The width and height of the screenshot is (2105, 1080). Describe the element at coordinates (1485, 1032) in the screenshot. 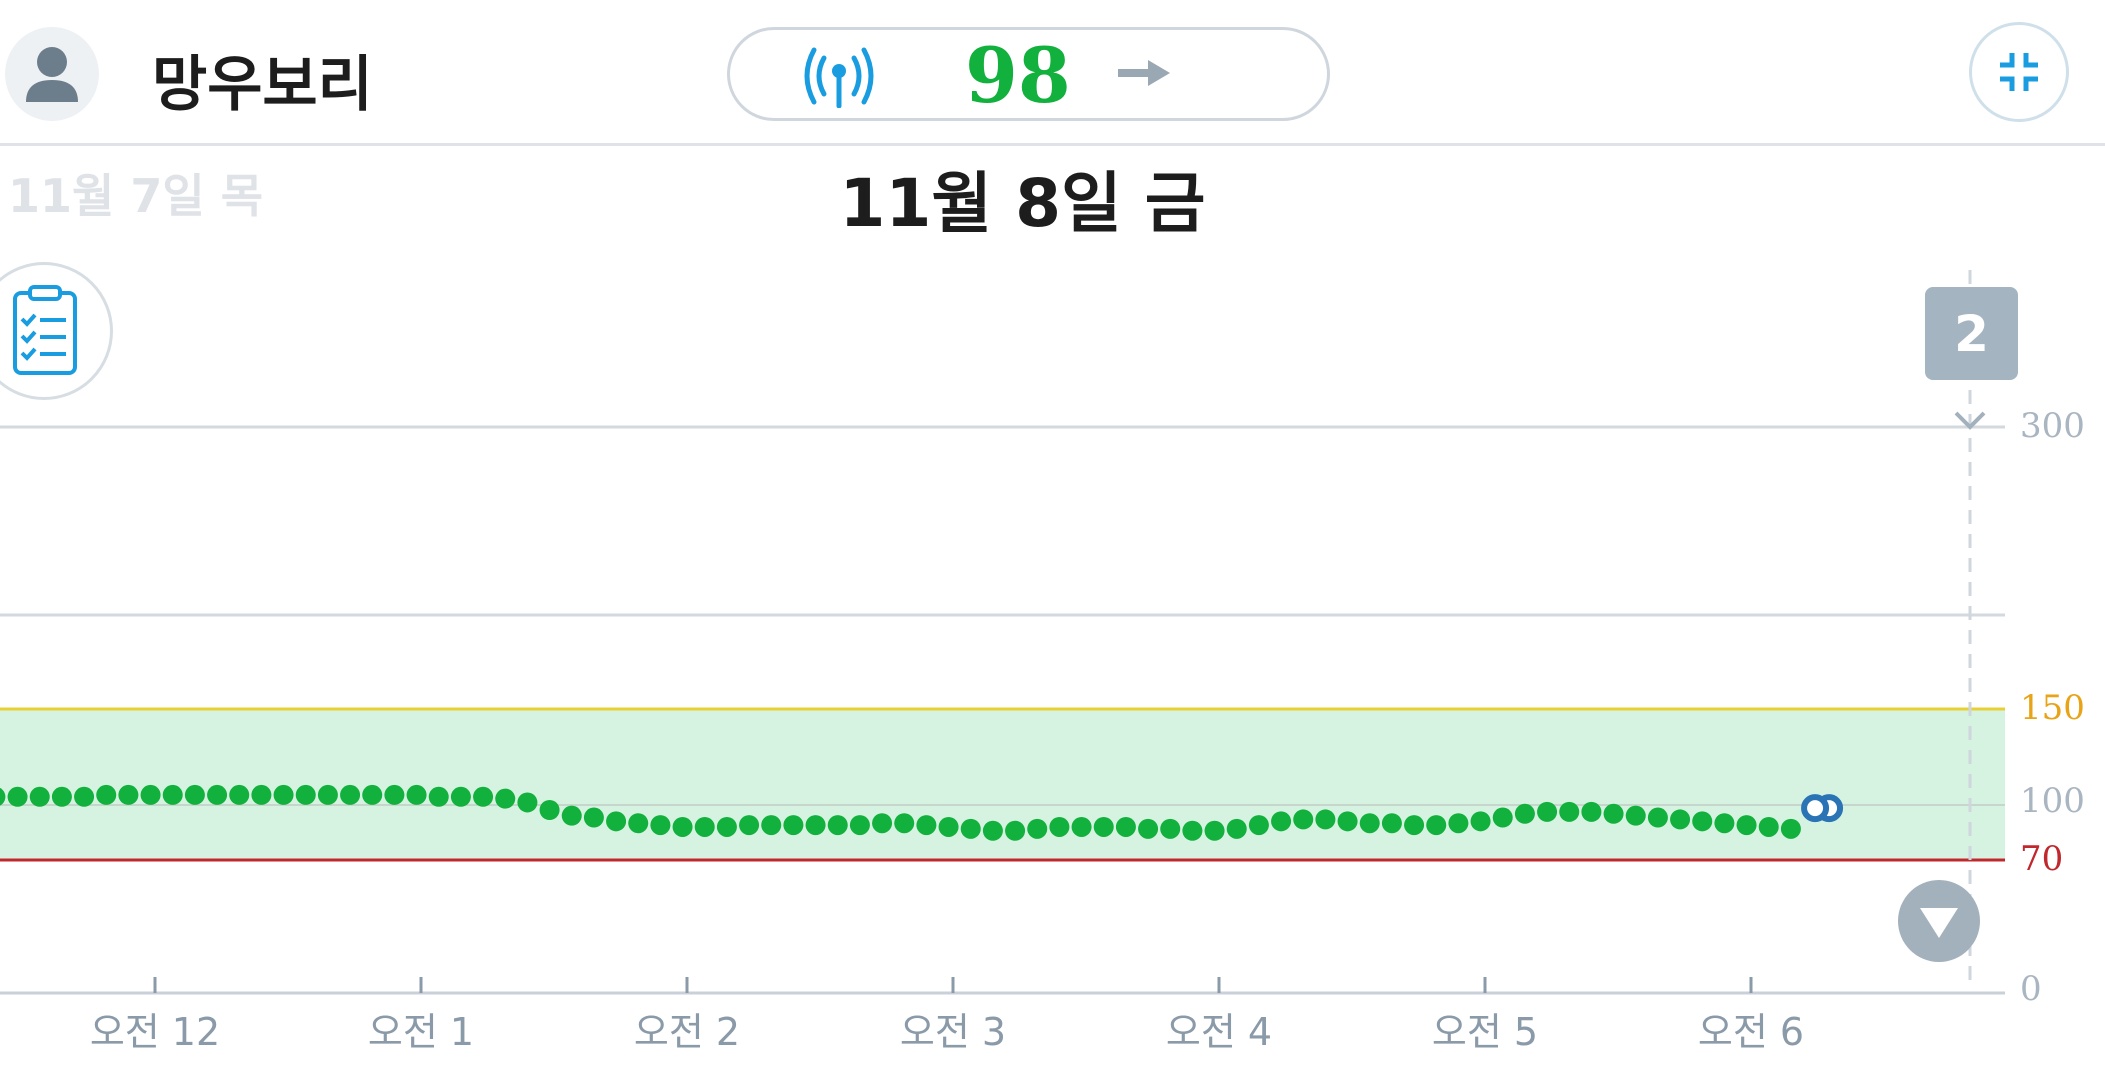

I see `x-tick-label: 오전 5` at that location.